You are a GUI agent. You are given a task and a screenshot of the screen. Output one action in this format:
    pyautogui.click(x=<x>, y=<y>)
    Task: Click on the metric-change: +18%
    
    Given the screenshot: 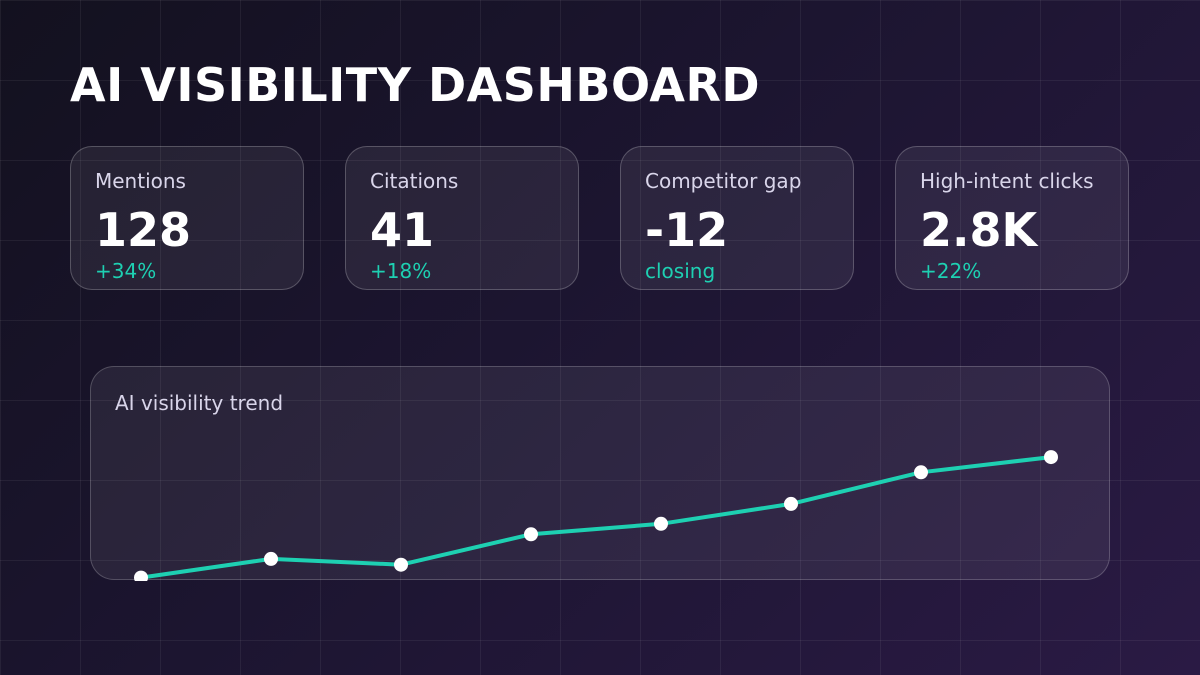 What is the action you would take?
    pyautogui.click(x=401, y=271)
    